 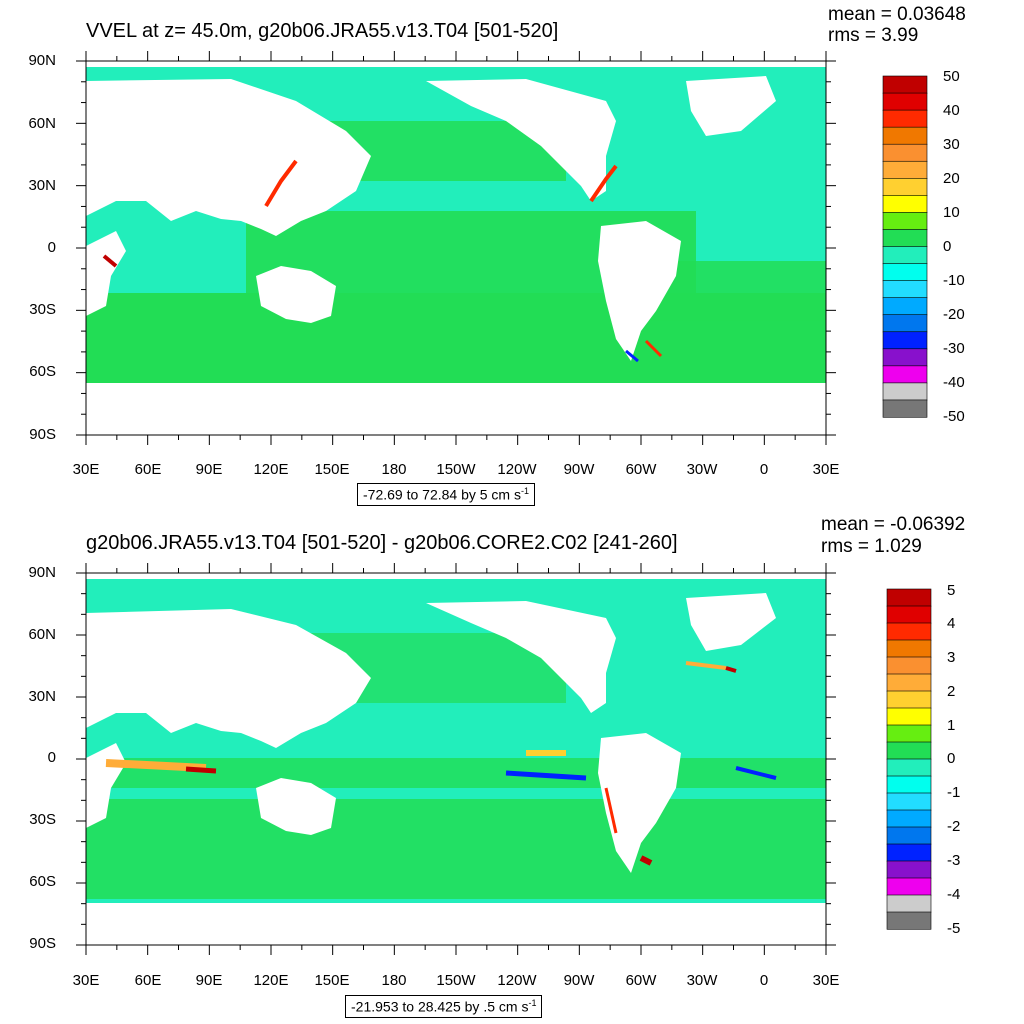 What do you see at coordinates (446, 494) in the screenshot?
I see `contour-range-box: -72.69 to 72.84 by 5 cm s-1` at bounding box center [446, 494].